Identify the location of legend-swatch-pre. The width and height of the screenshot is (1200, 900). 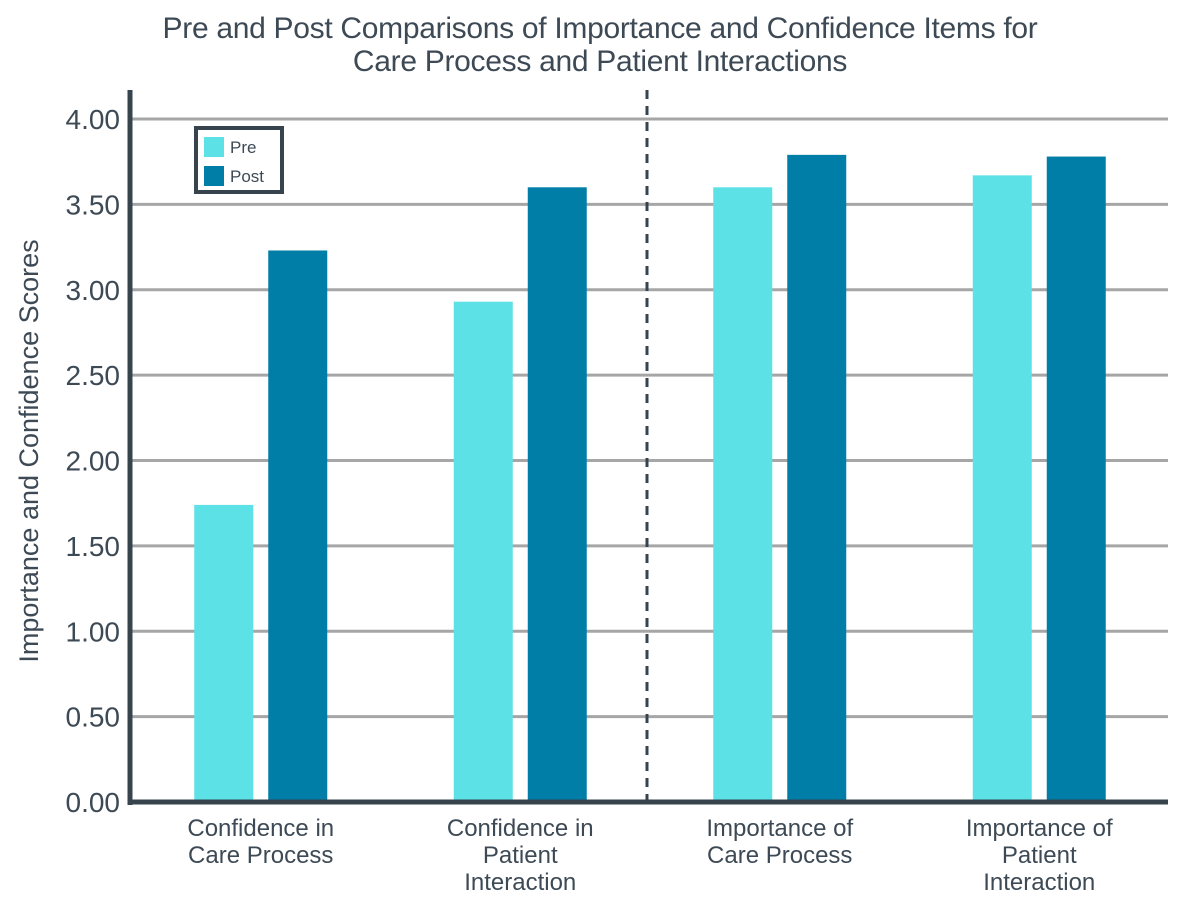
(214, 147).